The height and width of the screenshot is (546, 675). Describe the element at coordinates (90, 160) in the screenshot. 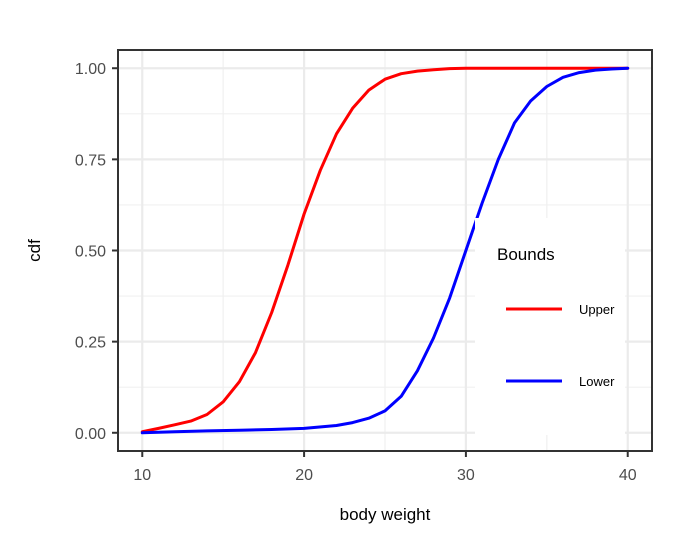

I see `y-tick-label: 0.75` at that location.